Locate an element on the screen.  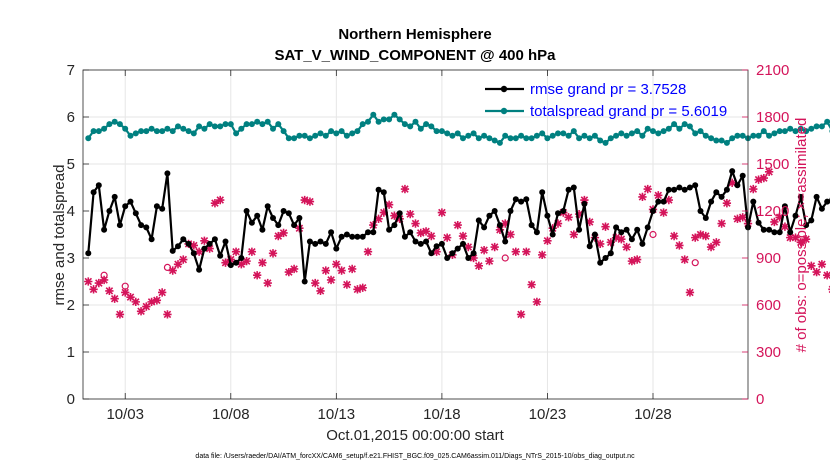
legend-spread-label: totalspread grand pr = 5.6019 is located at coordinates (628, 111).